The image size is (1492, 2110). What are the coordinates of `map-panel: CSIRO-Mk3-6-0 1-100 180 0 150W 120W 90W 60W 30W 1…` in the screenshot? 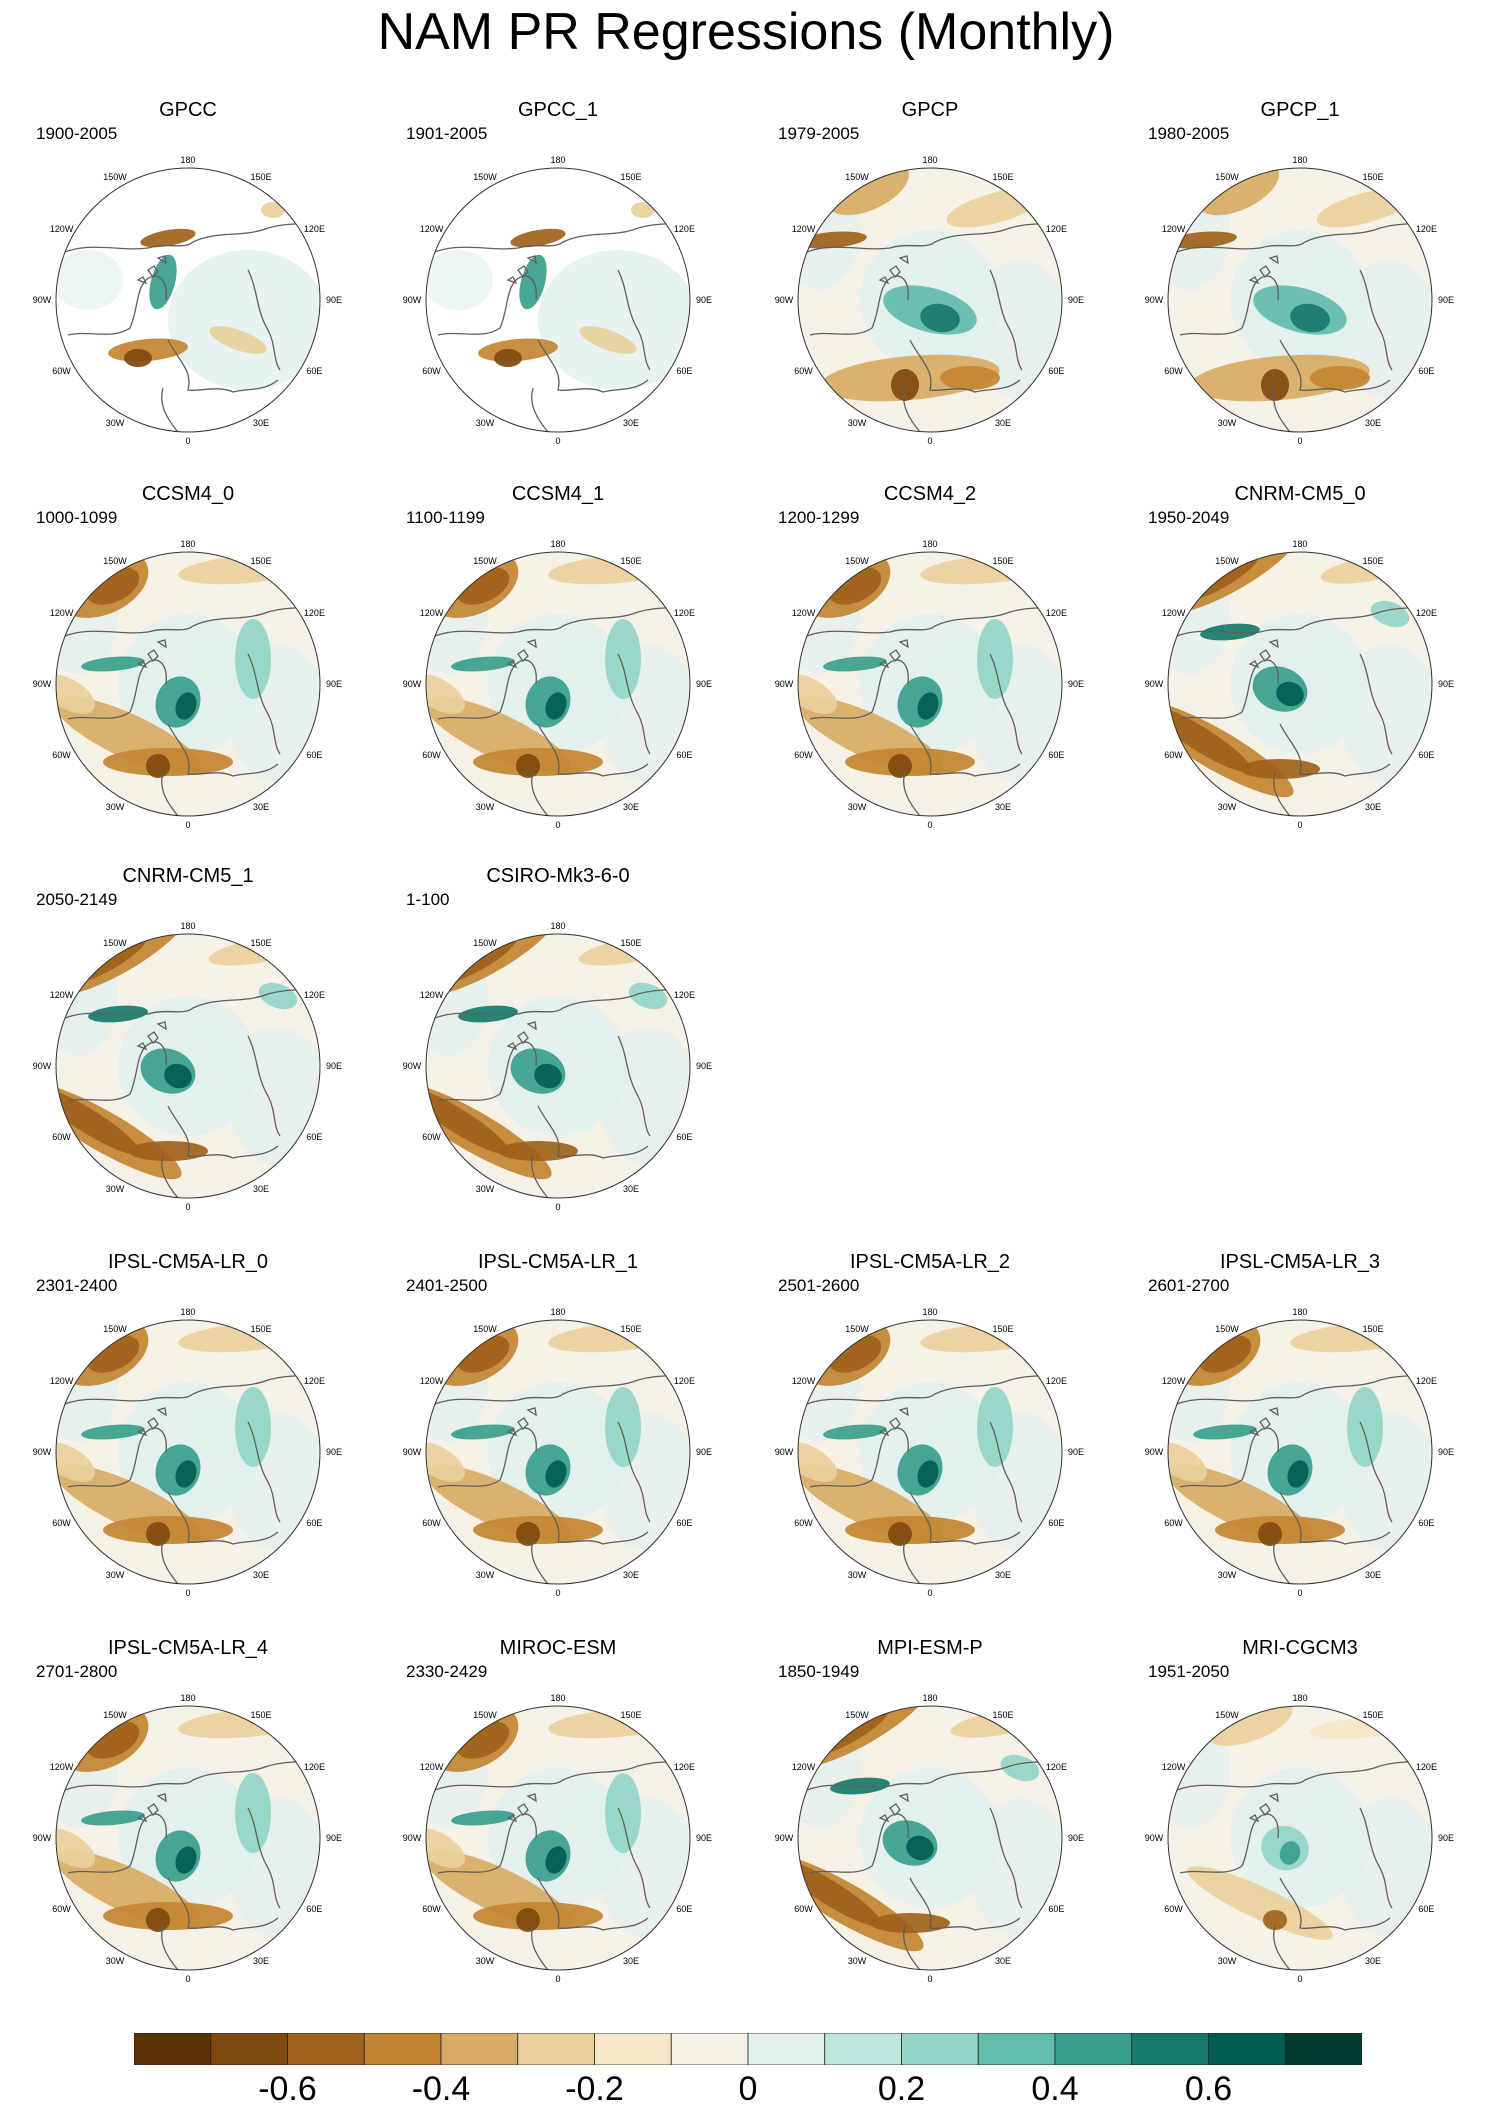 It's located at (558, 1038).